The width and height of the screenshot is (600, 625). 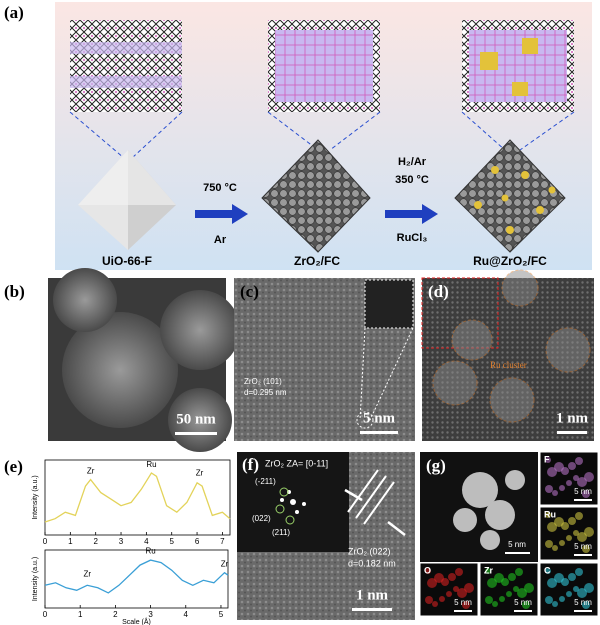 I want to click on lattice-uio, so click(x=126, y=66).